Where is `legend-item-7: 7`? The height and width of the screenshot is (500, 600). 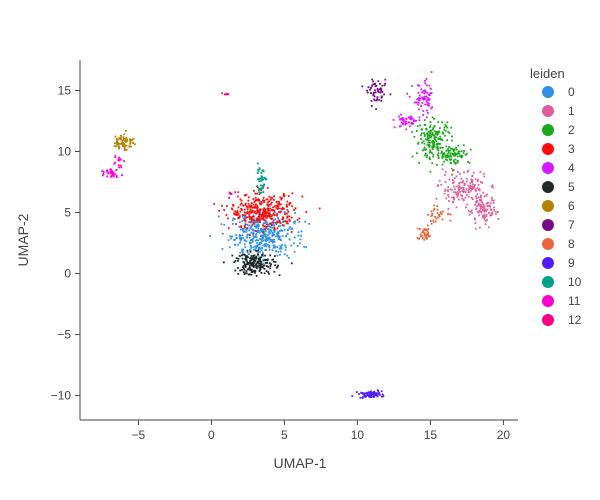
legend-item-7: 7 is located at coordinates (558, 225).